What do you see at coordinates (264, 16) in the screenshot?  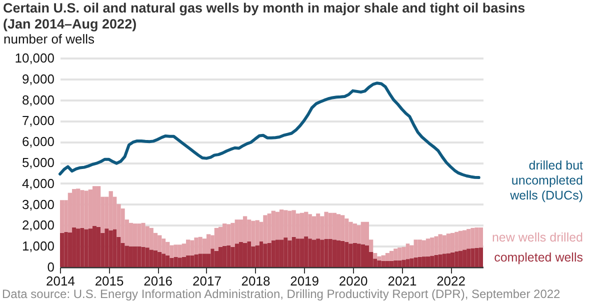 I see `chart-title: Certain U.S. oil and natural gas wells by month in major shale and tight oil basins (Jan 2014–Aug 2022)` at bounding box center [264, 16].